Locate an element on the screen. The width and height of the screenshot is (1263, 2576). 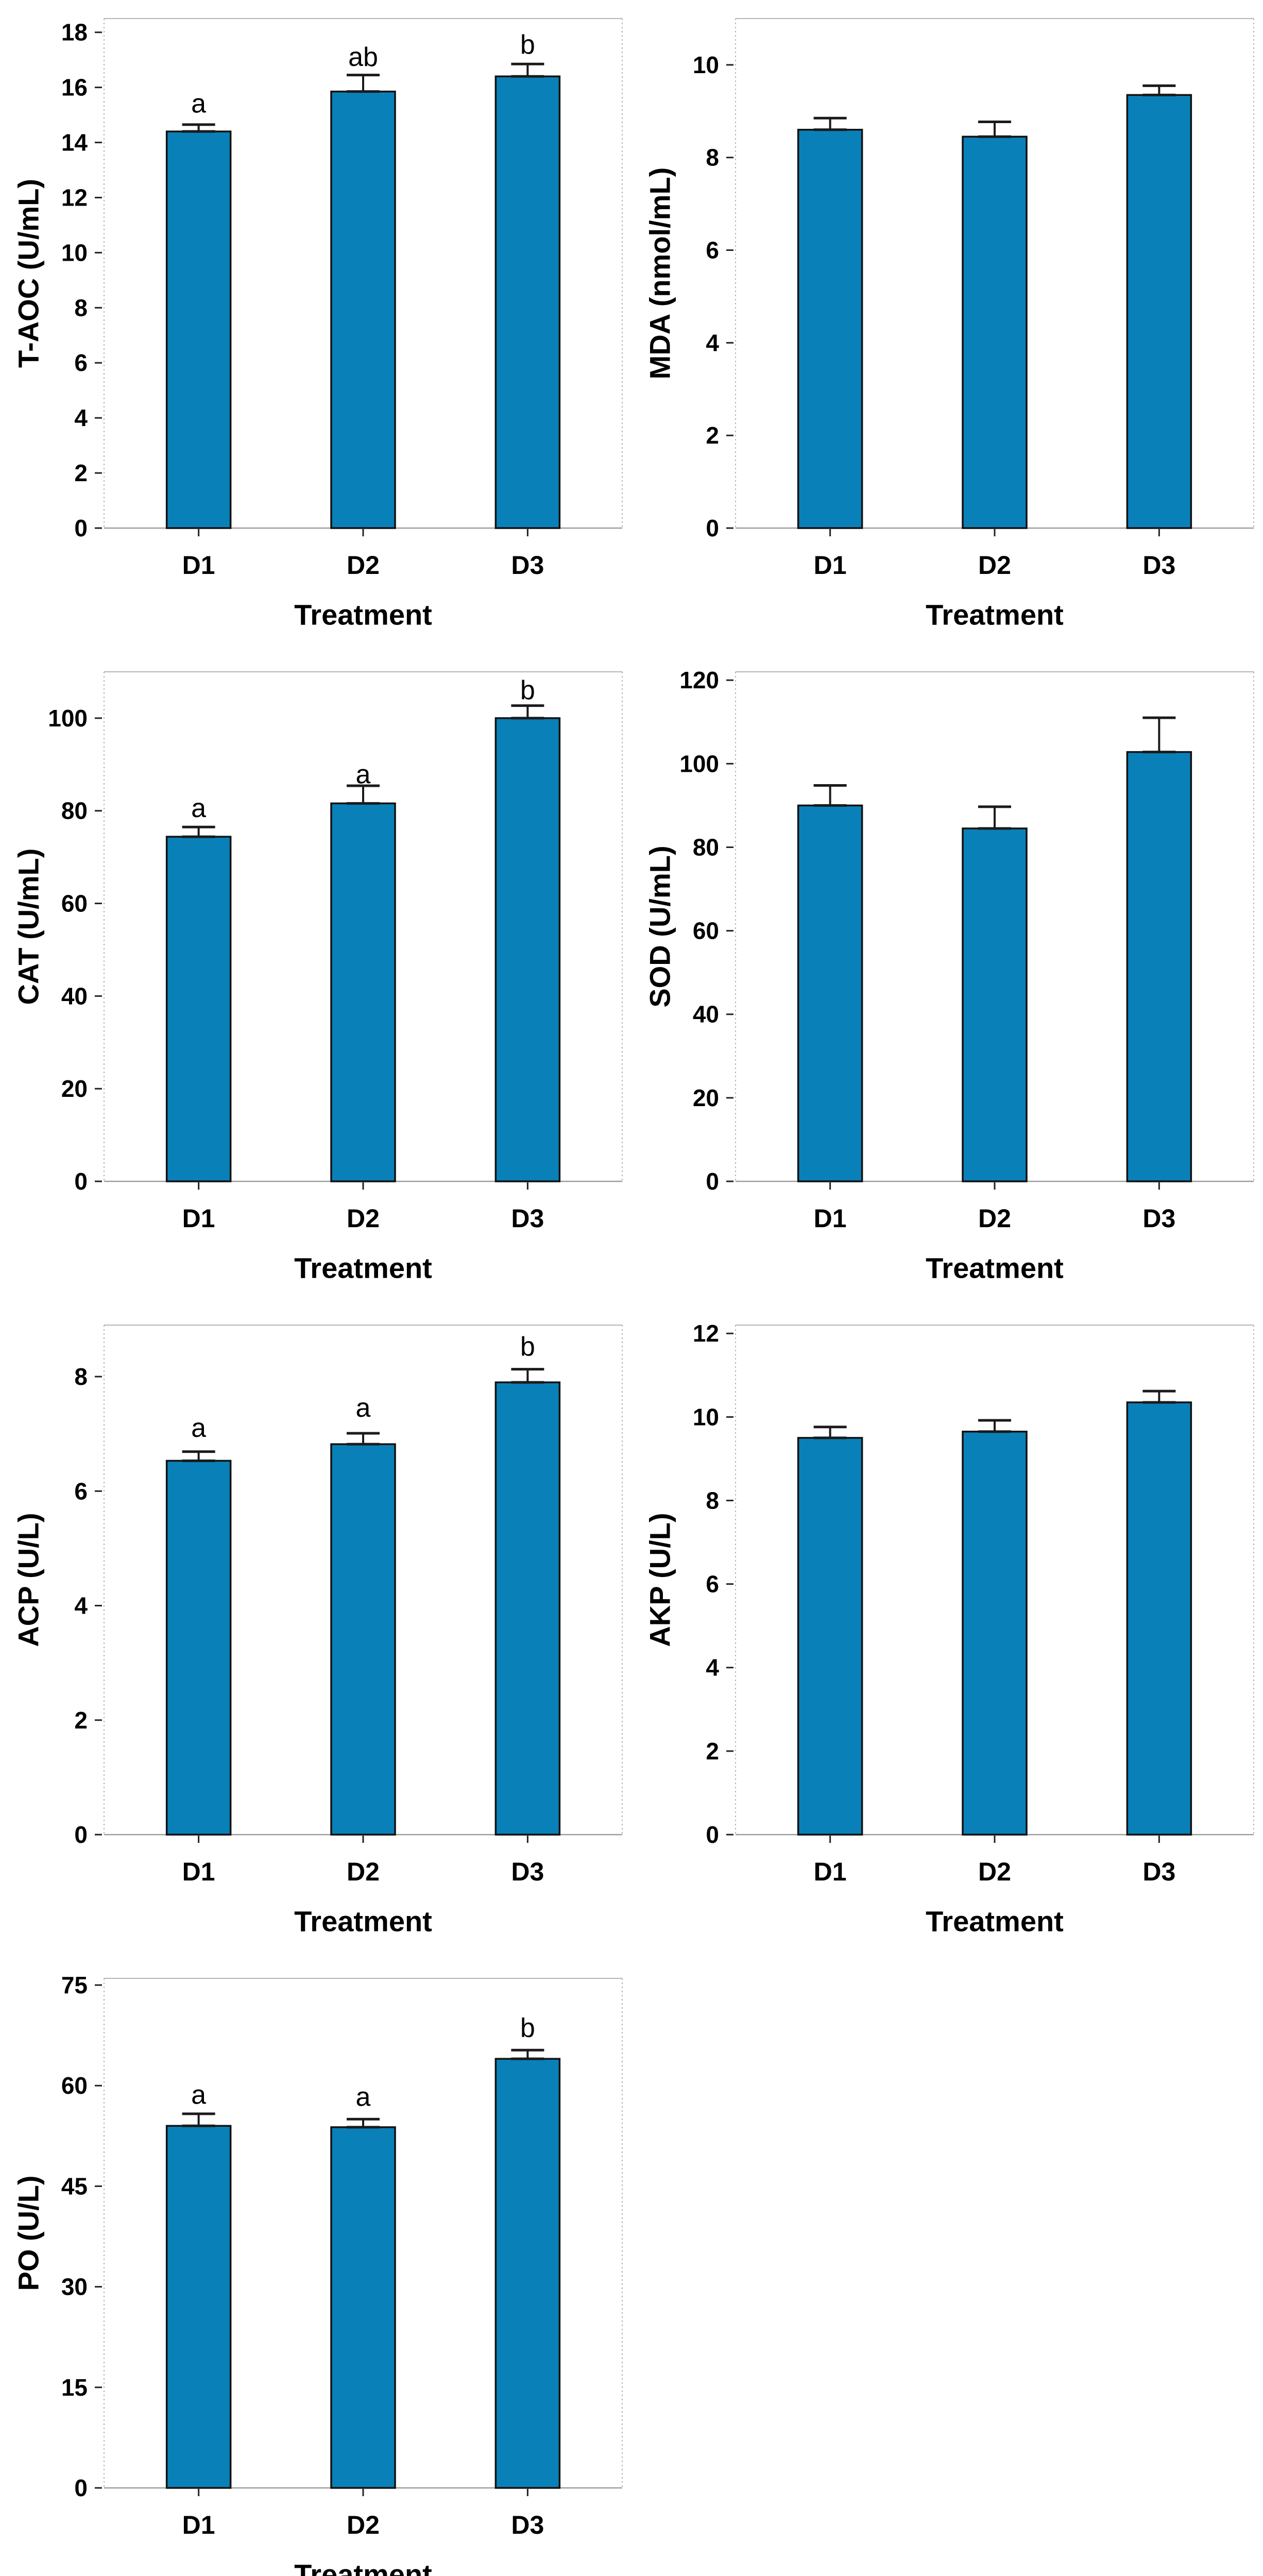
y-tick-label: 40 is located at coordinates (74, 995).